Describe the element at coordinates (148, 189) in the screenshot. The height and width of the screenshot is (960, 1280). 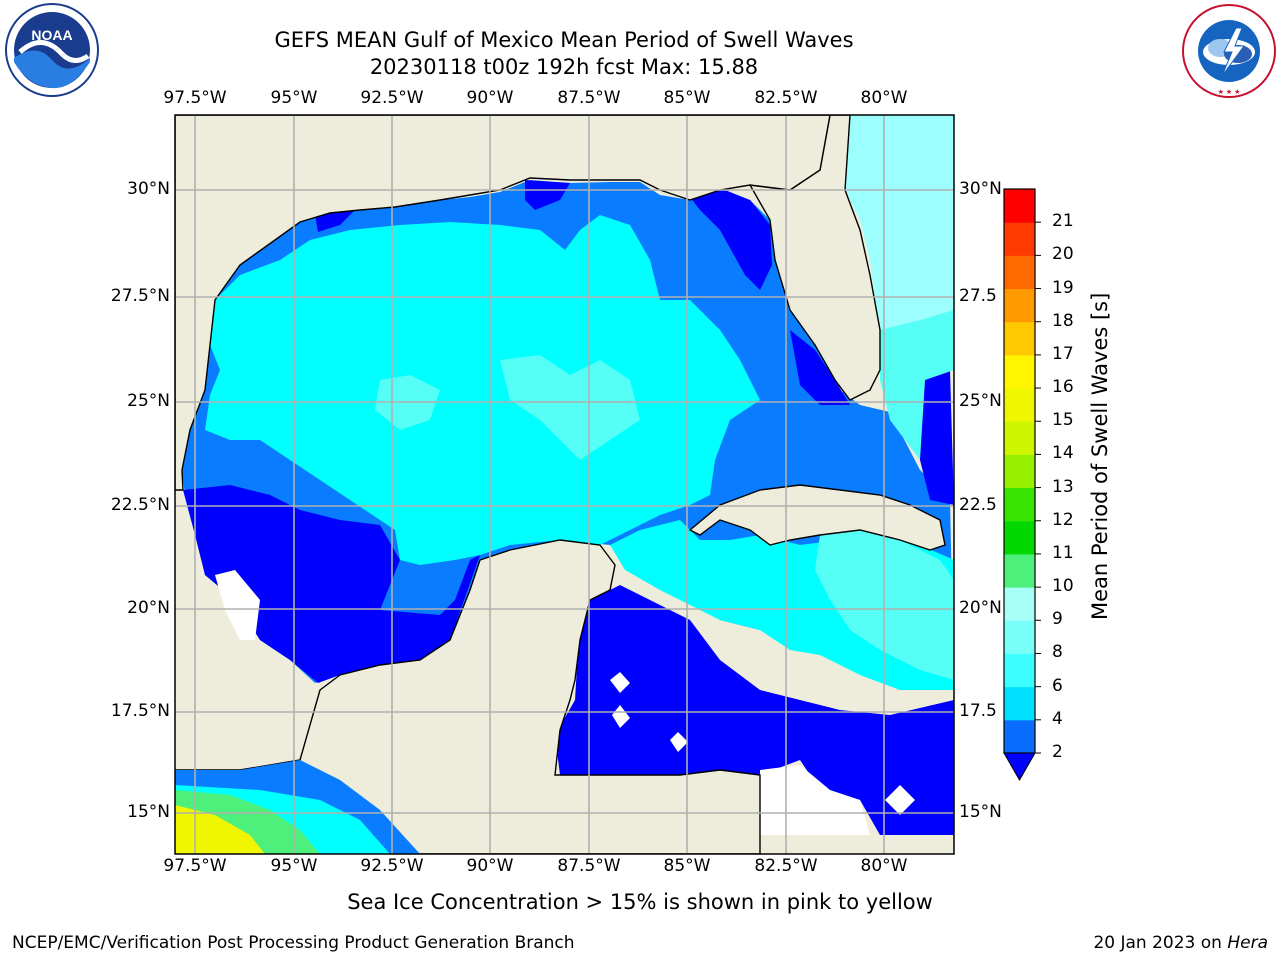
I see `lat-label-left: 30°N` at that location.